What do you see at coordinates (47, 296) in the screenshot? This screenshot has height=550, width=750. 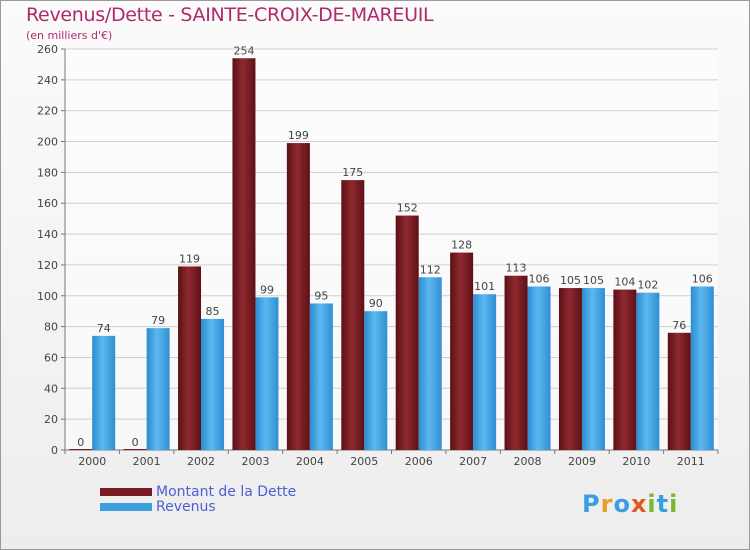 I see `y-tick-label: 100` at bounding box center [47, 296].